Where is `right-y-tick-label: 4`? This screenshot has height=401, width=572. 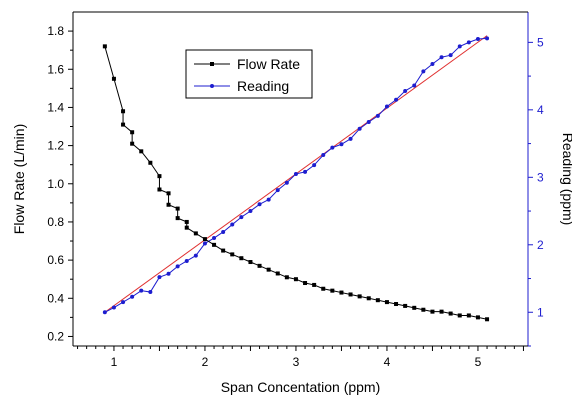
right-y-tick-label: 4 is located at coordinates (540, 110).